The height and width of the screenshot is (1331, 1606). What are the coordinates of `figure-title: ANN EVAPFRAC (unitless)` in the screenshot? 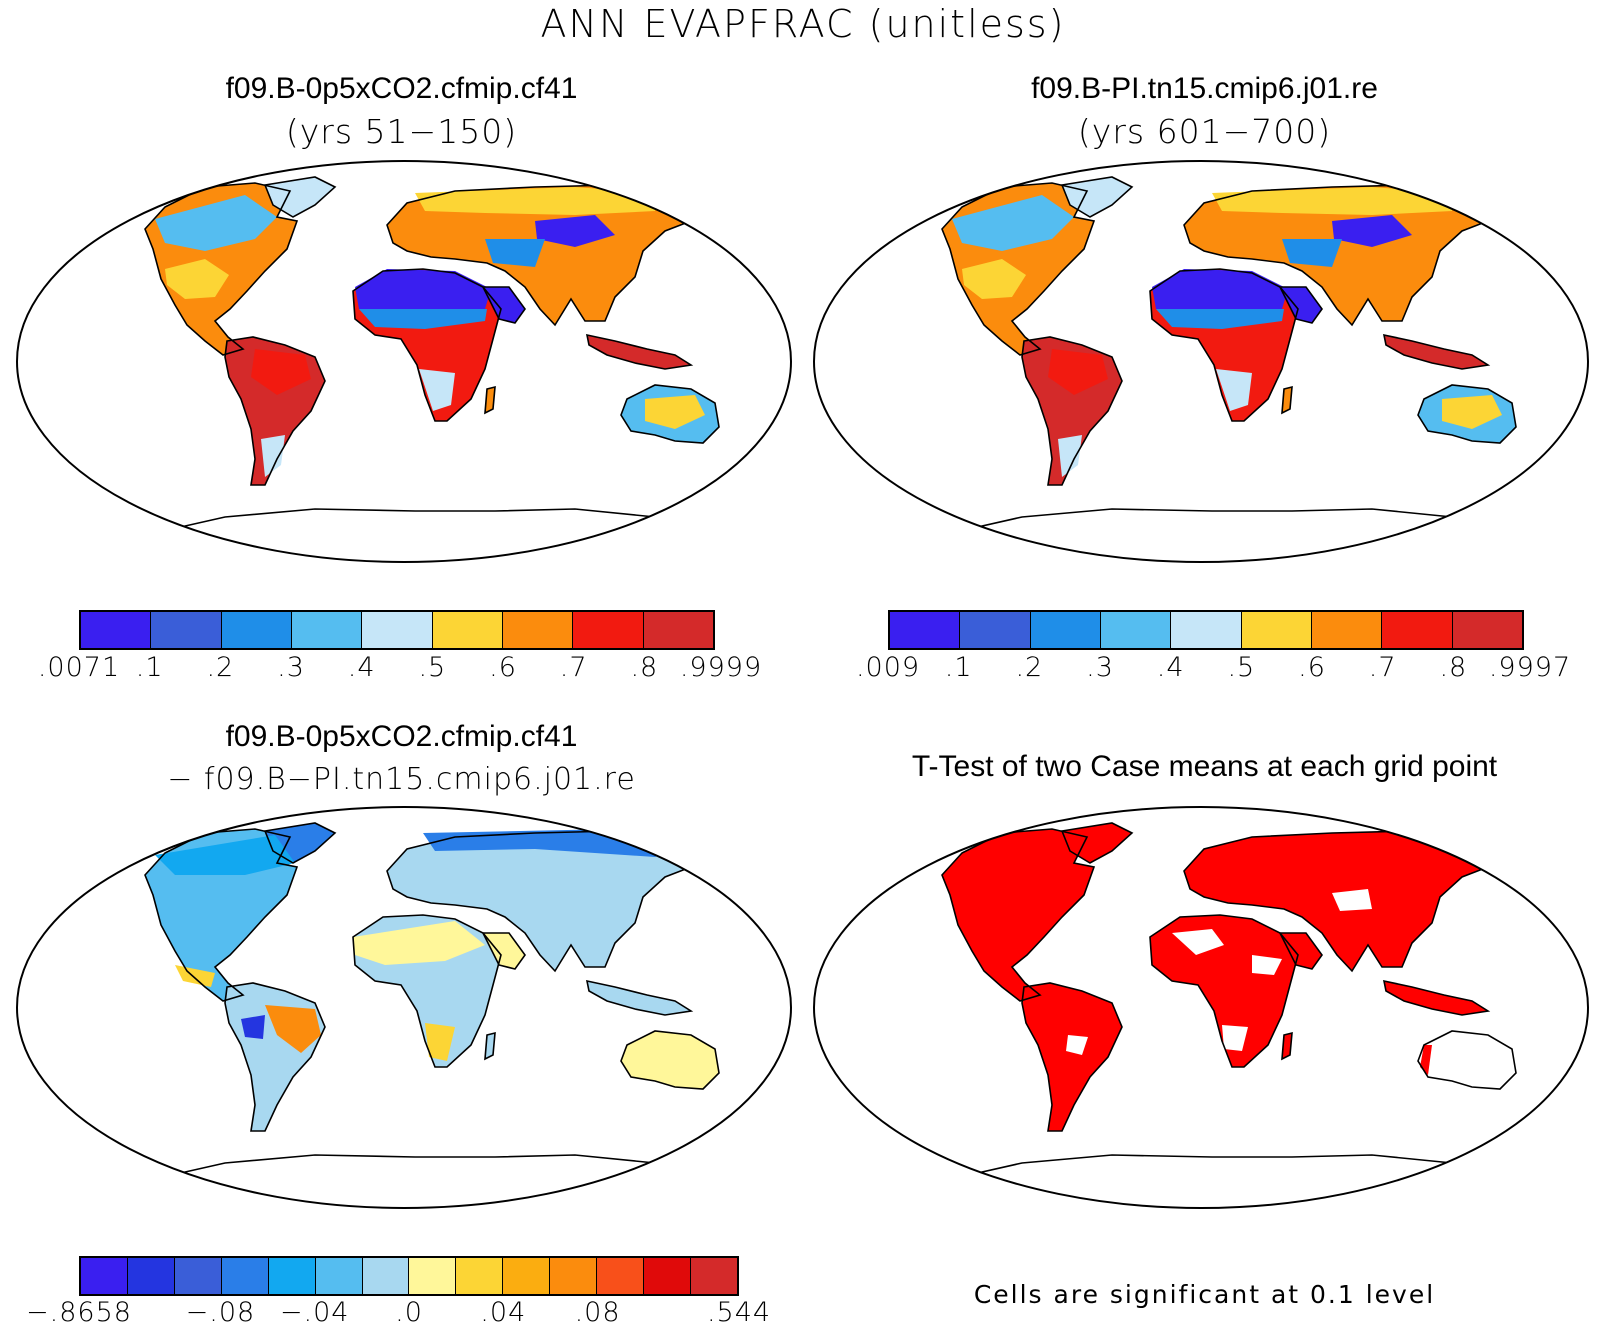 It's located at (803, 24).